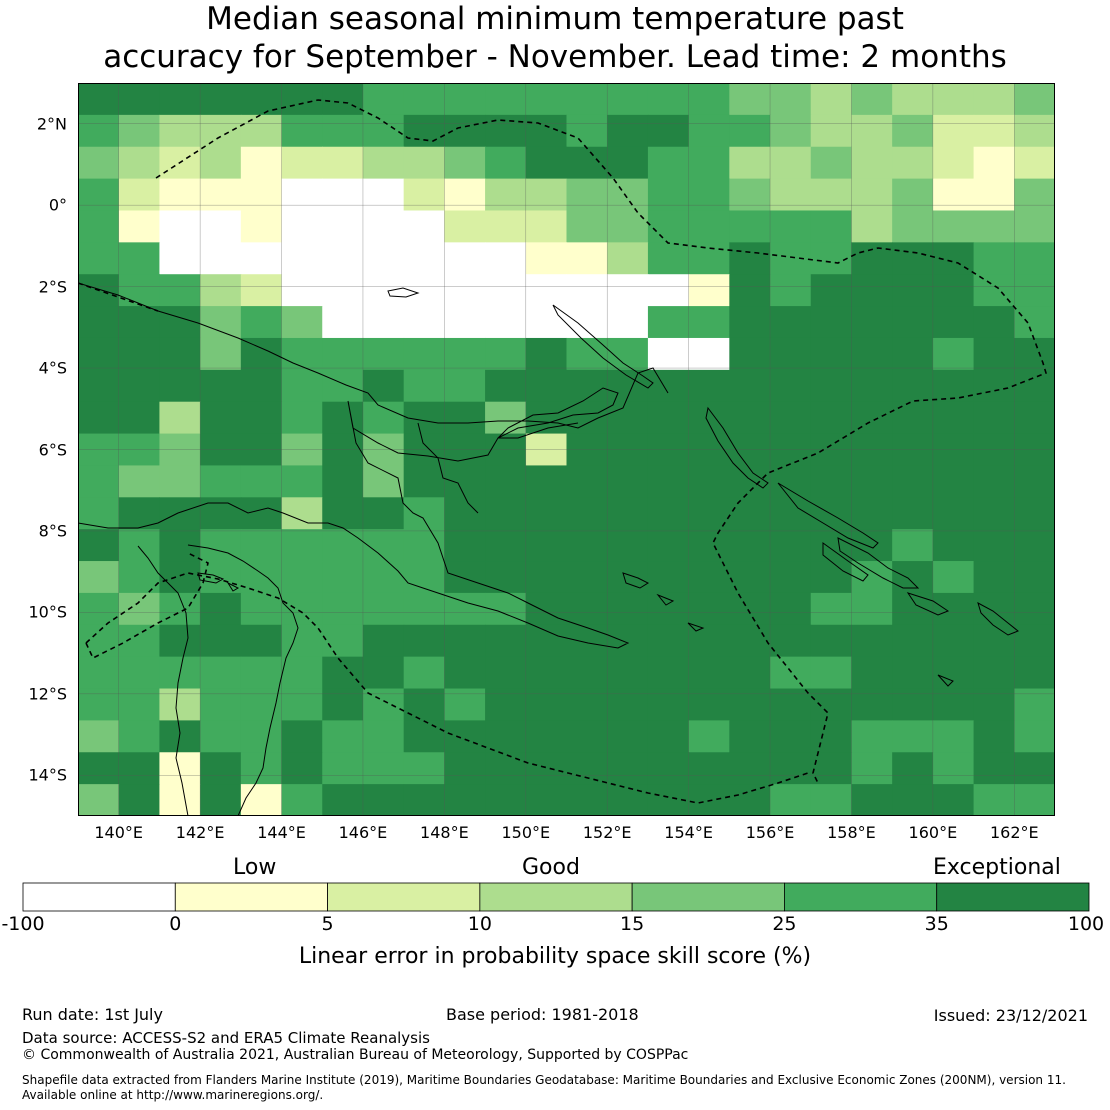 The width and height of the screenshot is (1110, 1110). I want to click on latitude-tick-label: 12°S, so click(47, 694).